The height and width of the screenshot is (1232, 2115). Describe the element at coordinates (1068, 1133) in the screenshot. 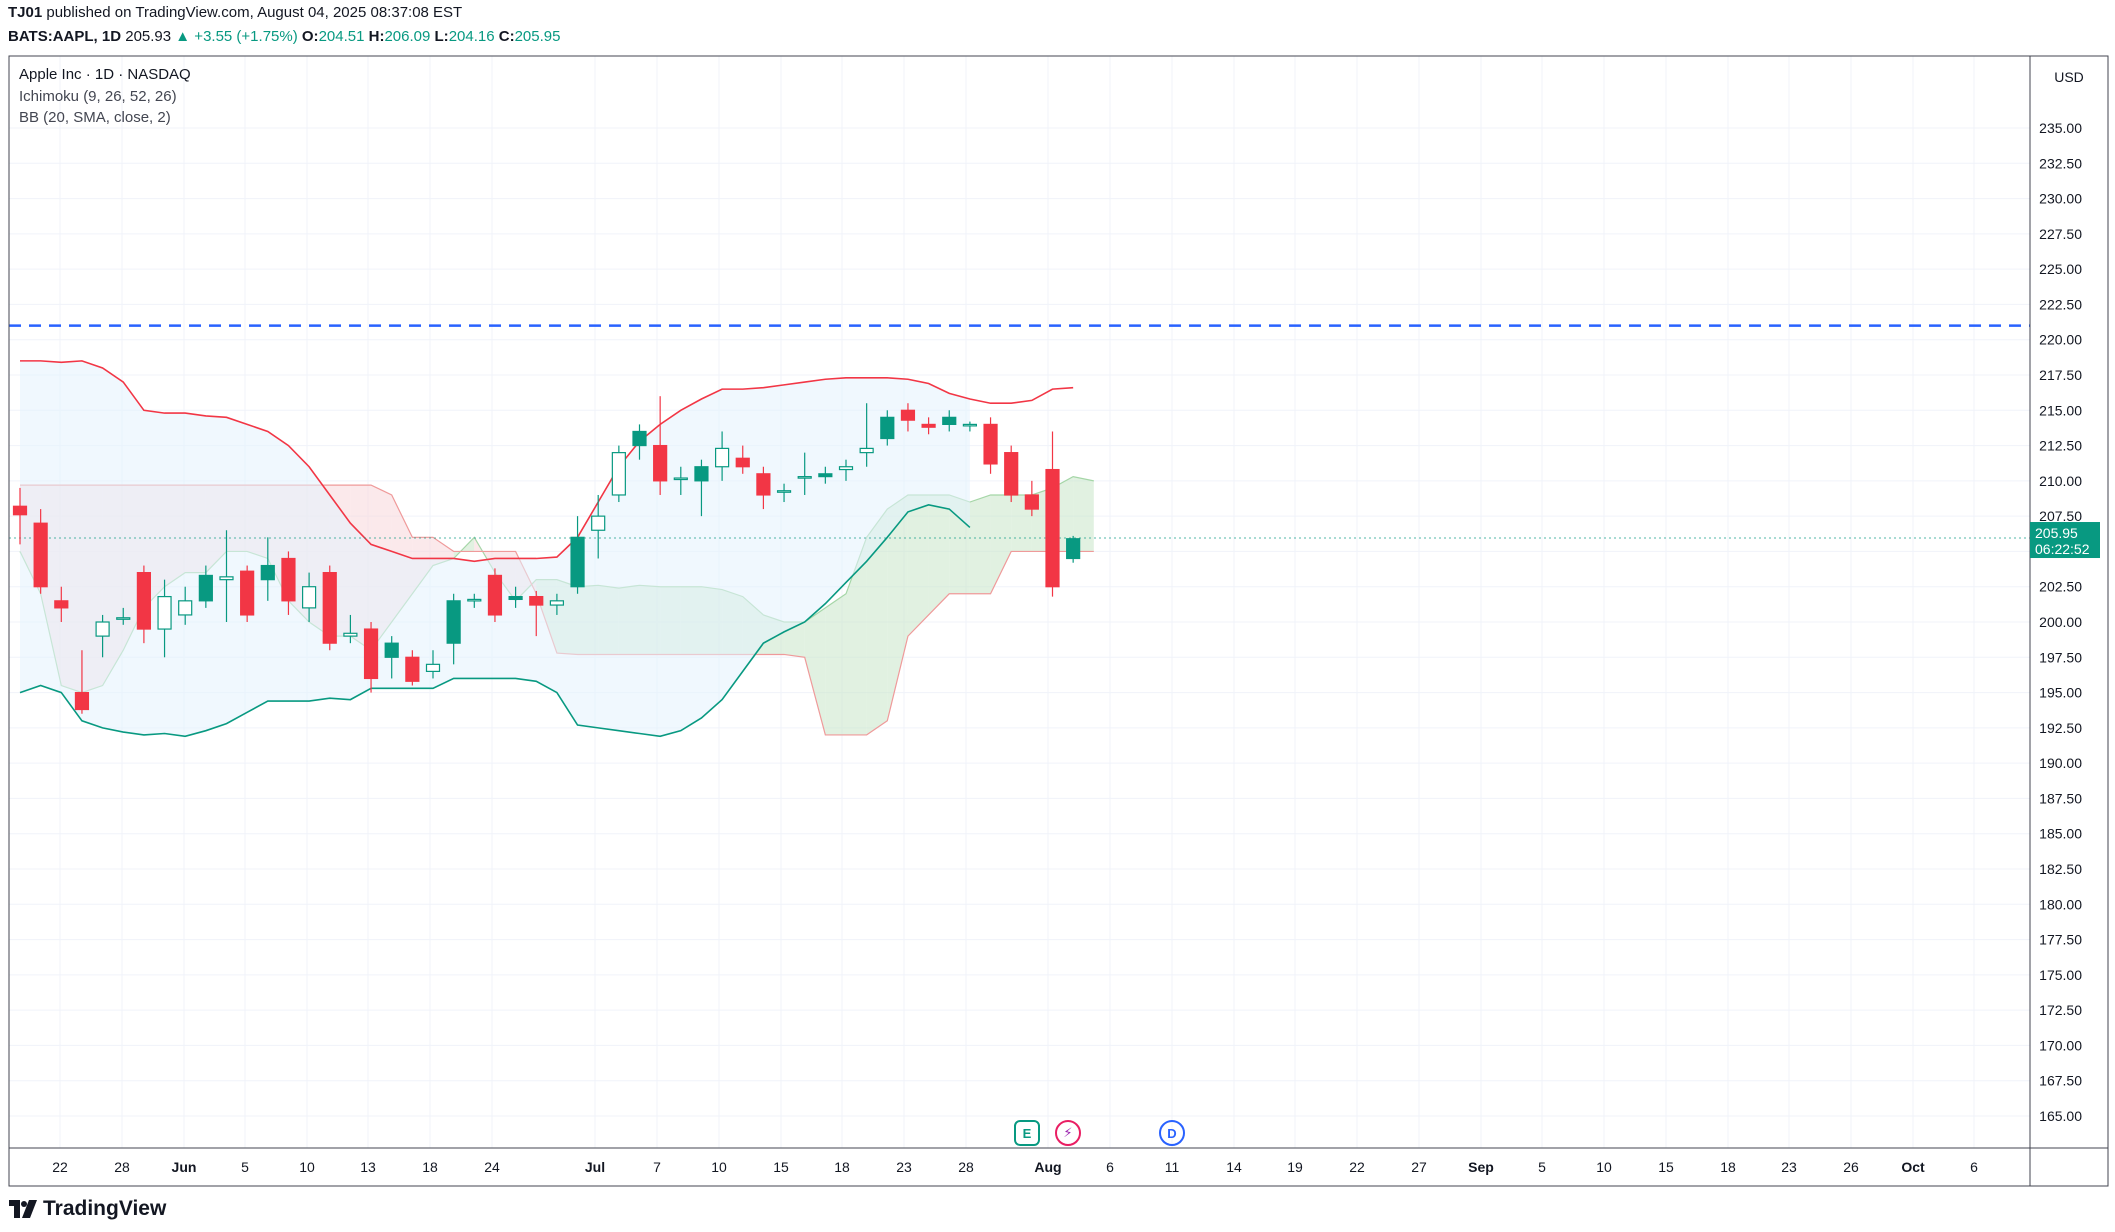

I see `split-event-icon: ⚡` at that location.